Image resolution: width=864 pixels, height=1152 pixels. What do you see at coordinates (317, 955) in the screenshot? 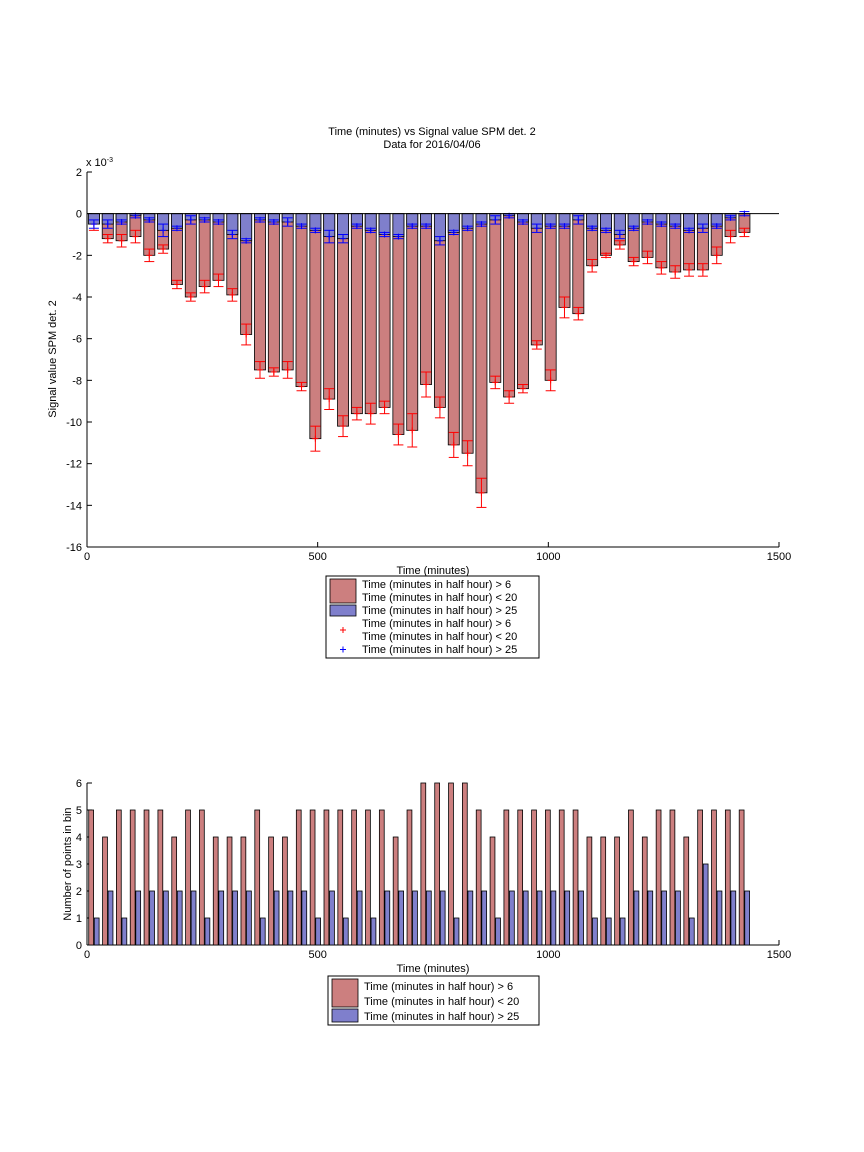
I see `chart-2-x-tick-label: 500` at bounding box center [317, 955].